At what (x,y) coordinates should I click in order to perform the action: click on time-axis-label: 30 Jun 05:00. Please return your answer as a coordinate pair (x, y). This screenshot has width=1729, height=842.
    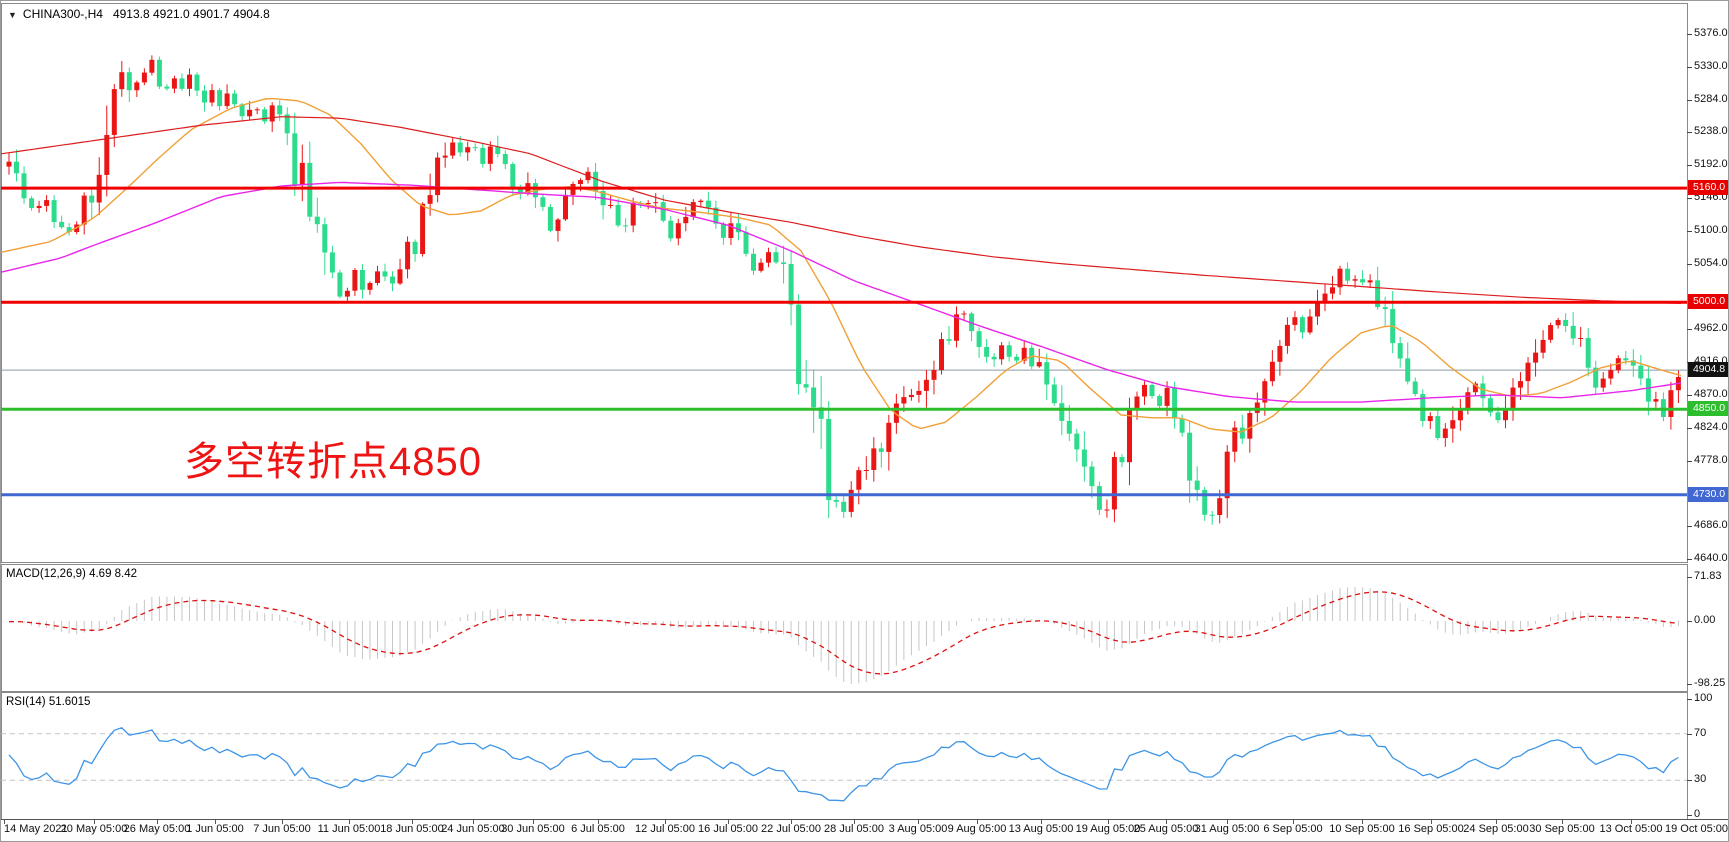
    Looking at the image, I should click on (533, 829).